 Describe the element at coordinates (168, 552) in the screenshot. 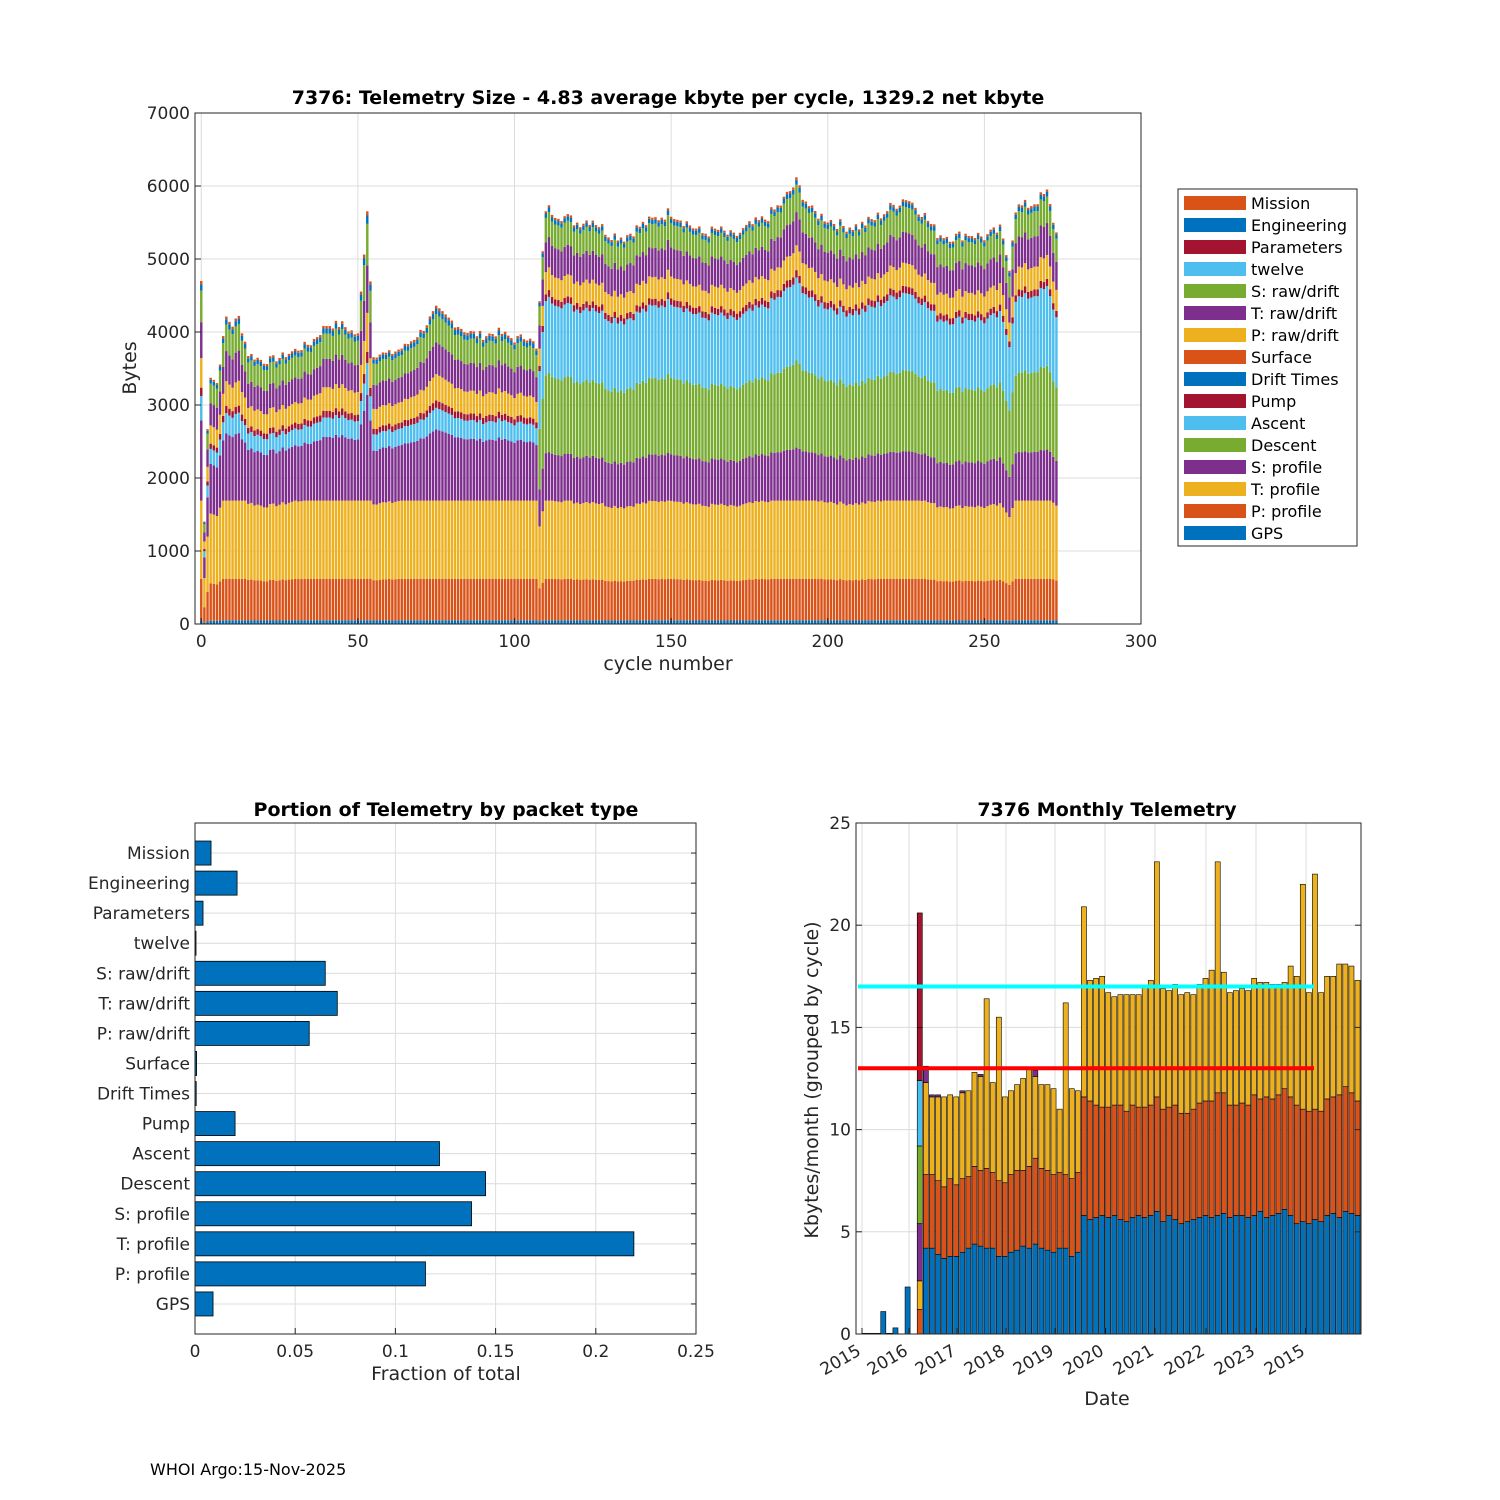

I see `top-ytick-label: 1000` at that location.